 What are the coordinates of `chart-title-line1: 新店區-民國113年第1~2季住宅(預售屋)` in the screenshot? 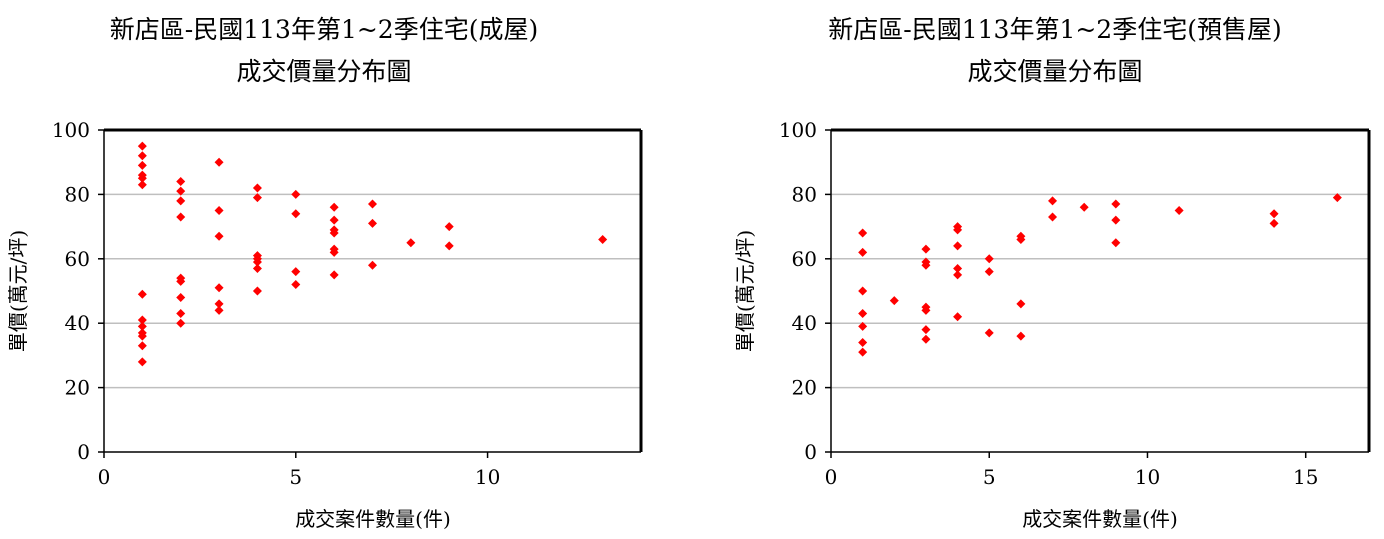 It's located at (1054, 29).